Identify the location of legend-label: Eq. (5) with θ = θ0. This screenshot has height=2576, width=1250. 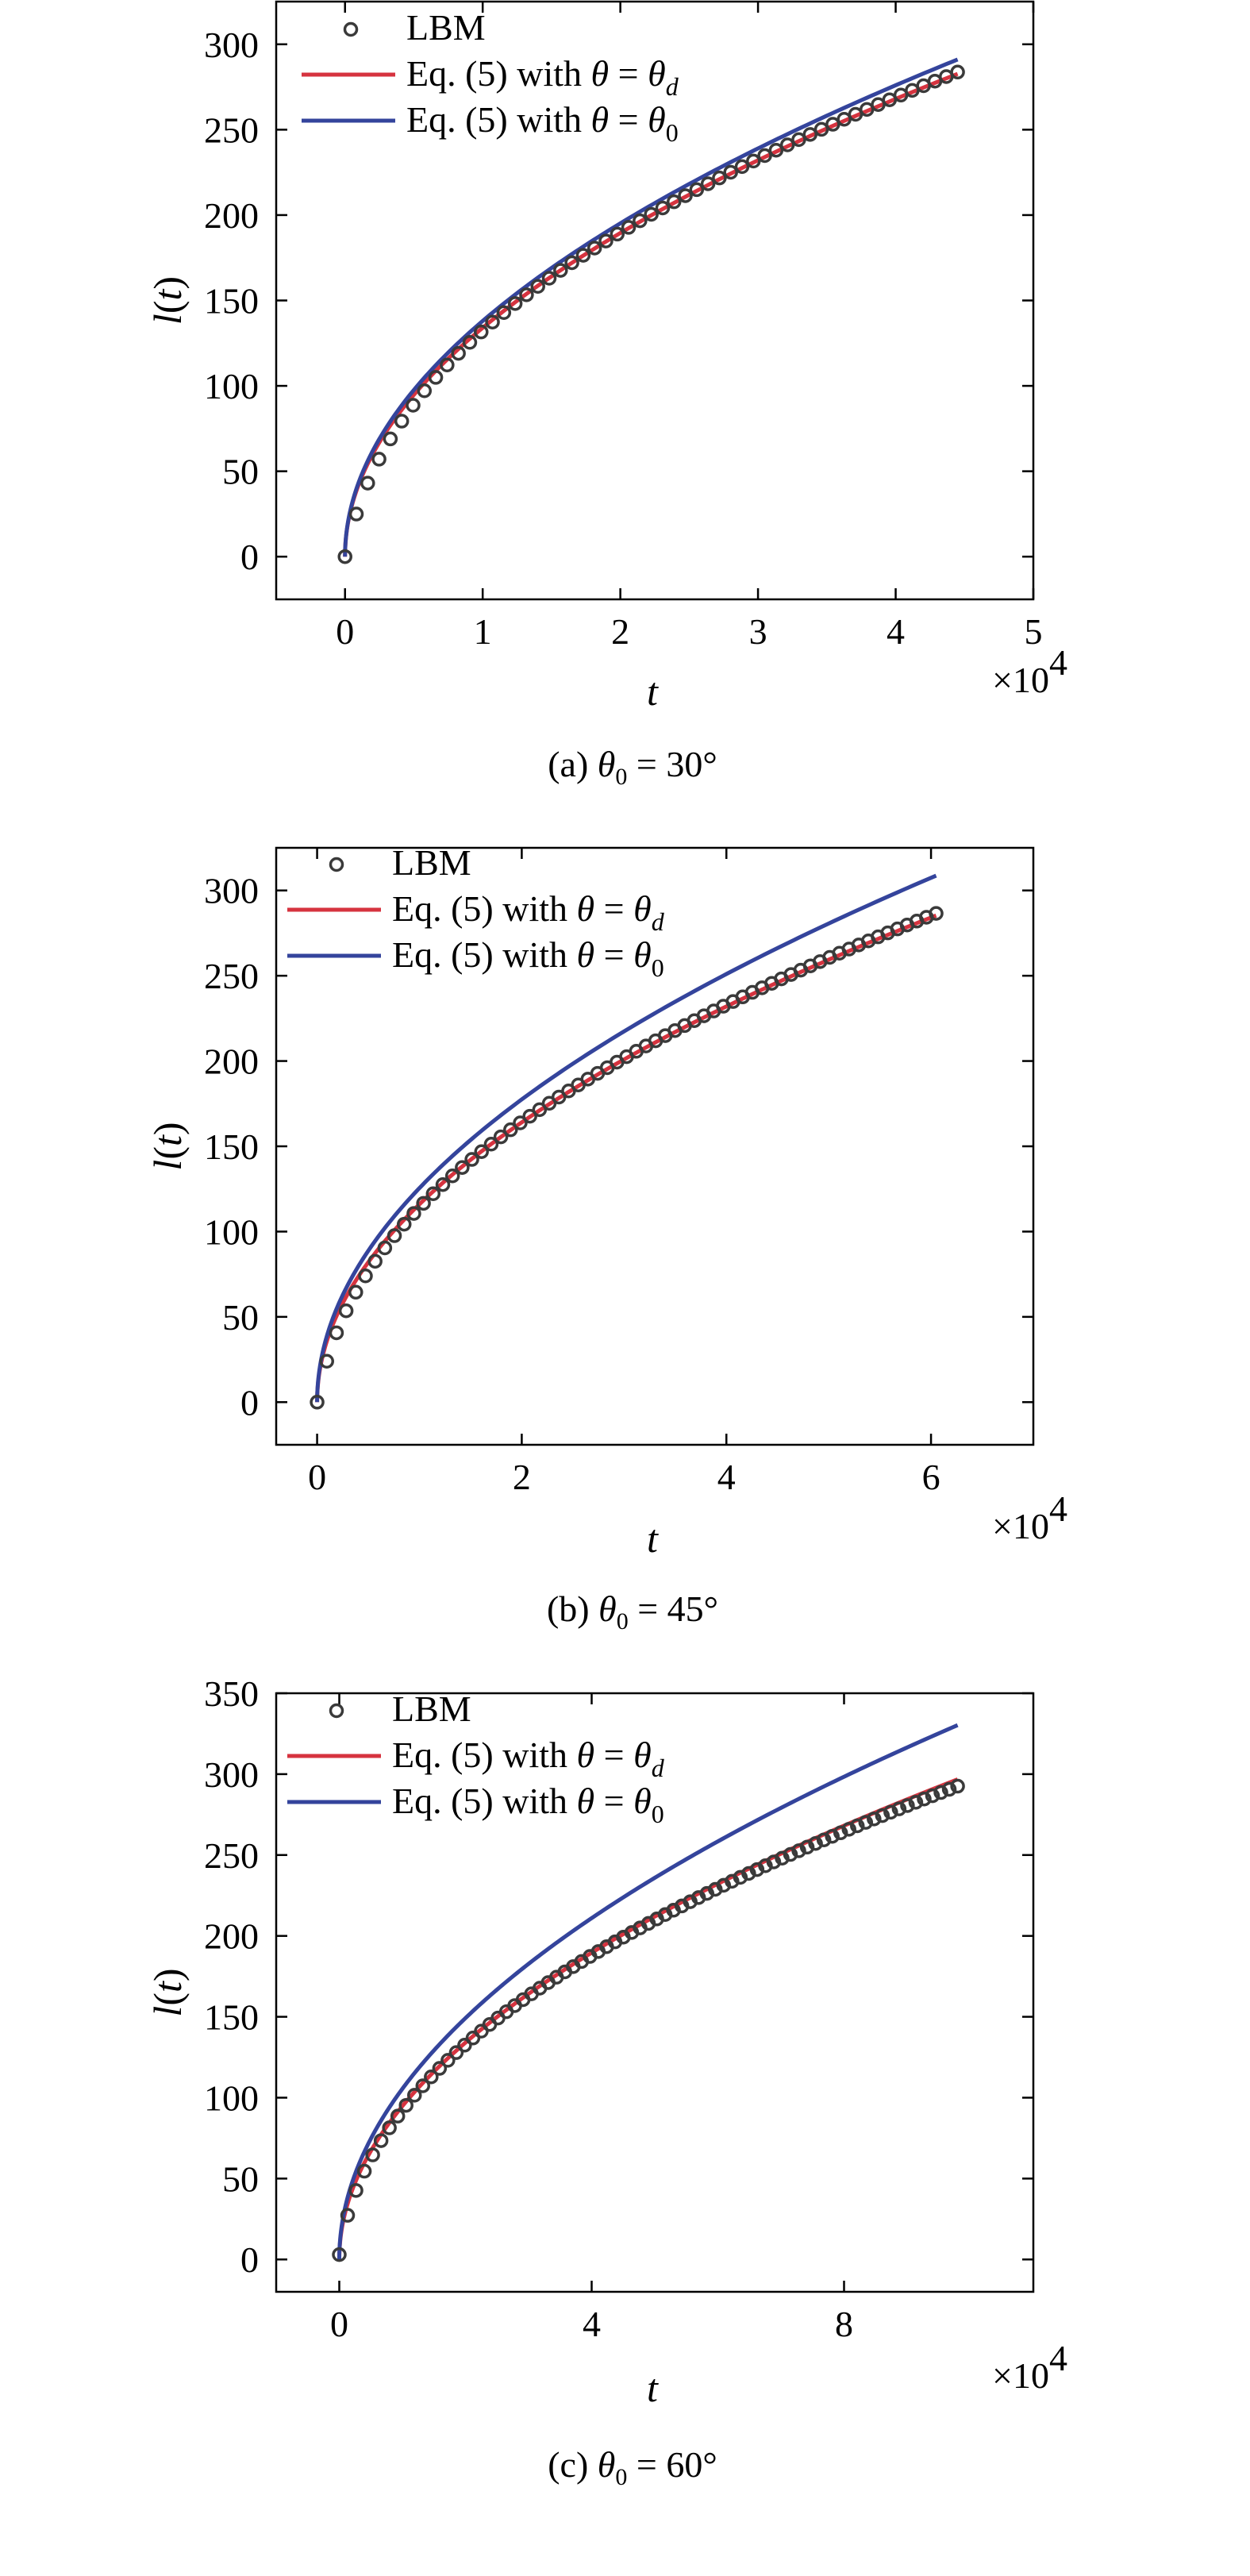
(528, 1804).